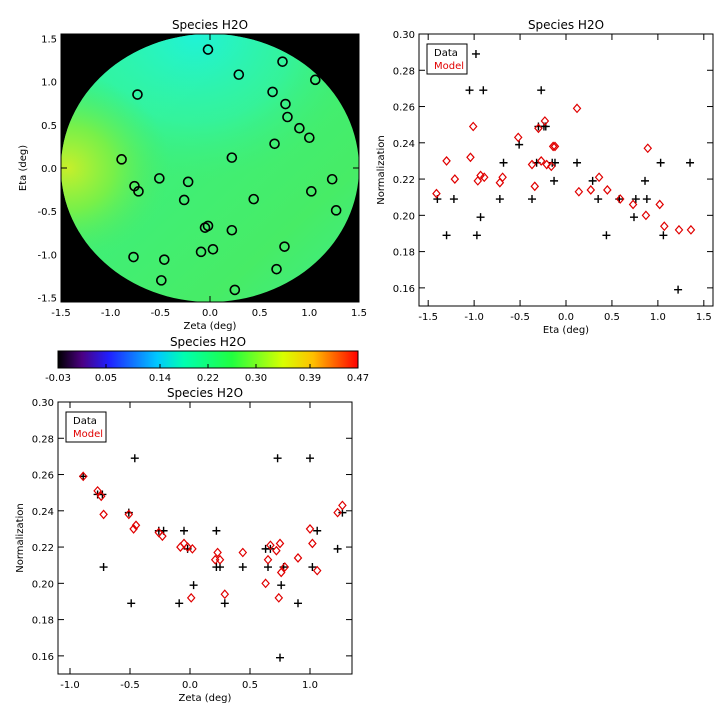  What do you see at coordinates (210, 326) in the screenshot?
I see `x-axis-label: Zeta (deg)` at bounding box center [210, 326].